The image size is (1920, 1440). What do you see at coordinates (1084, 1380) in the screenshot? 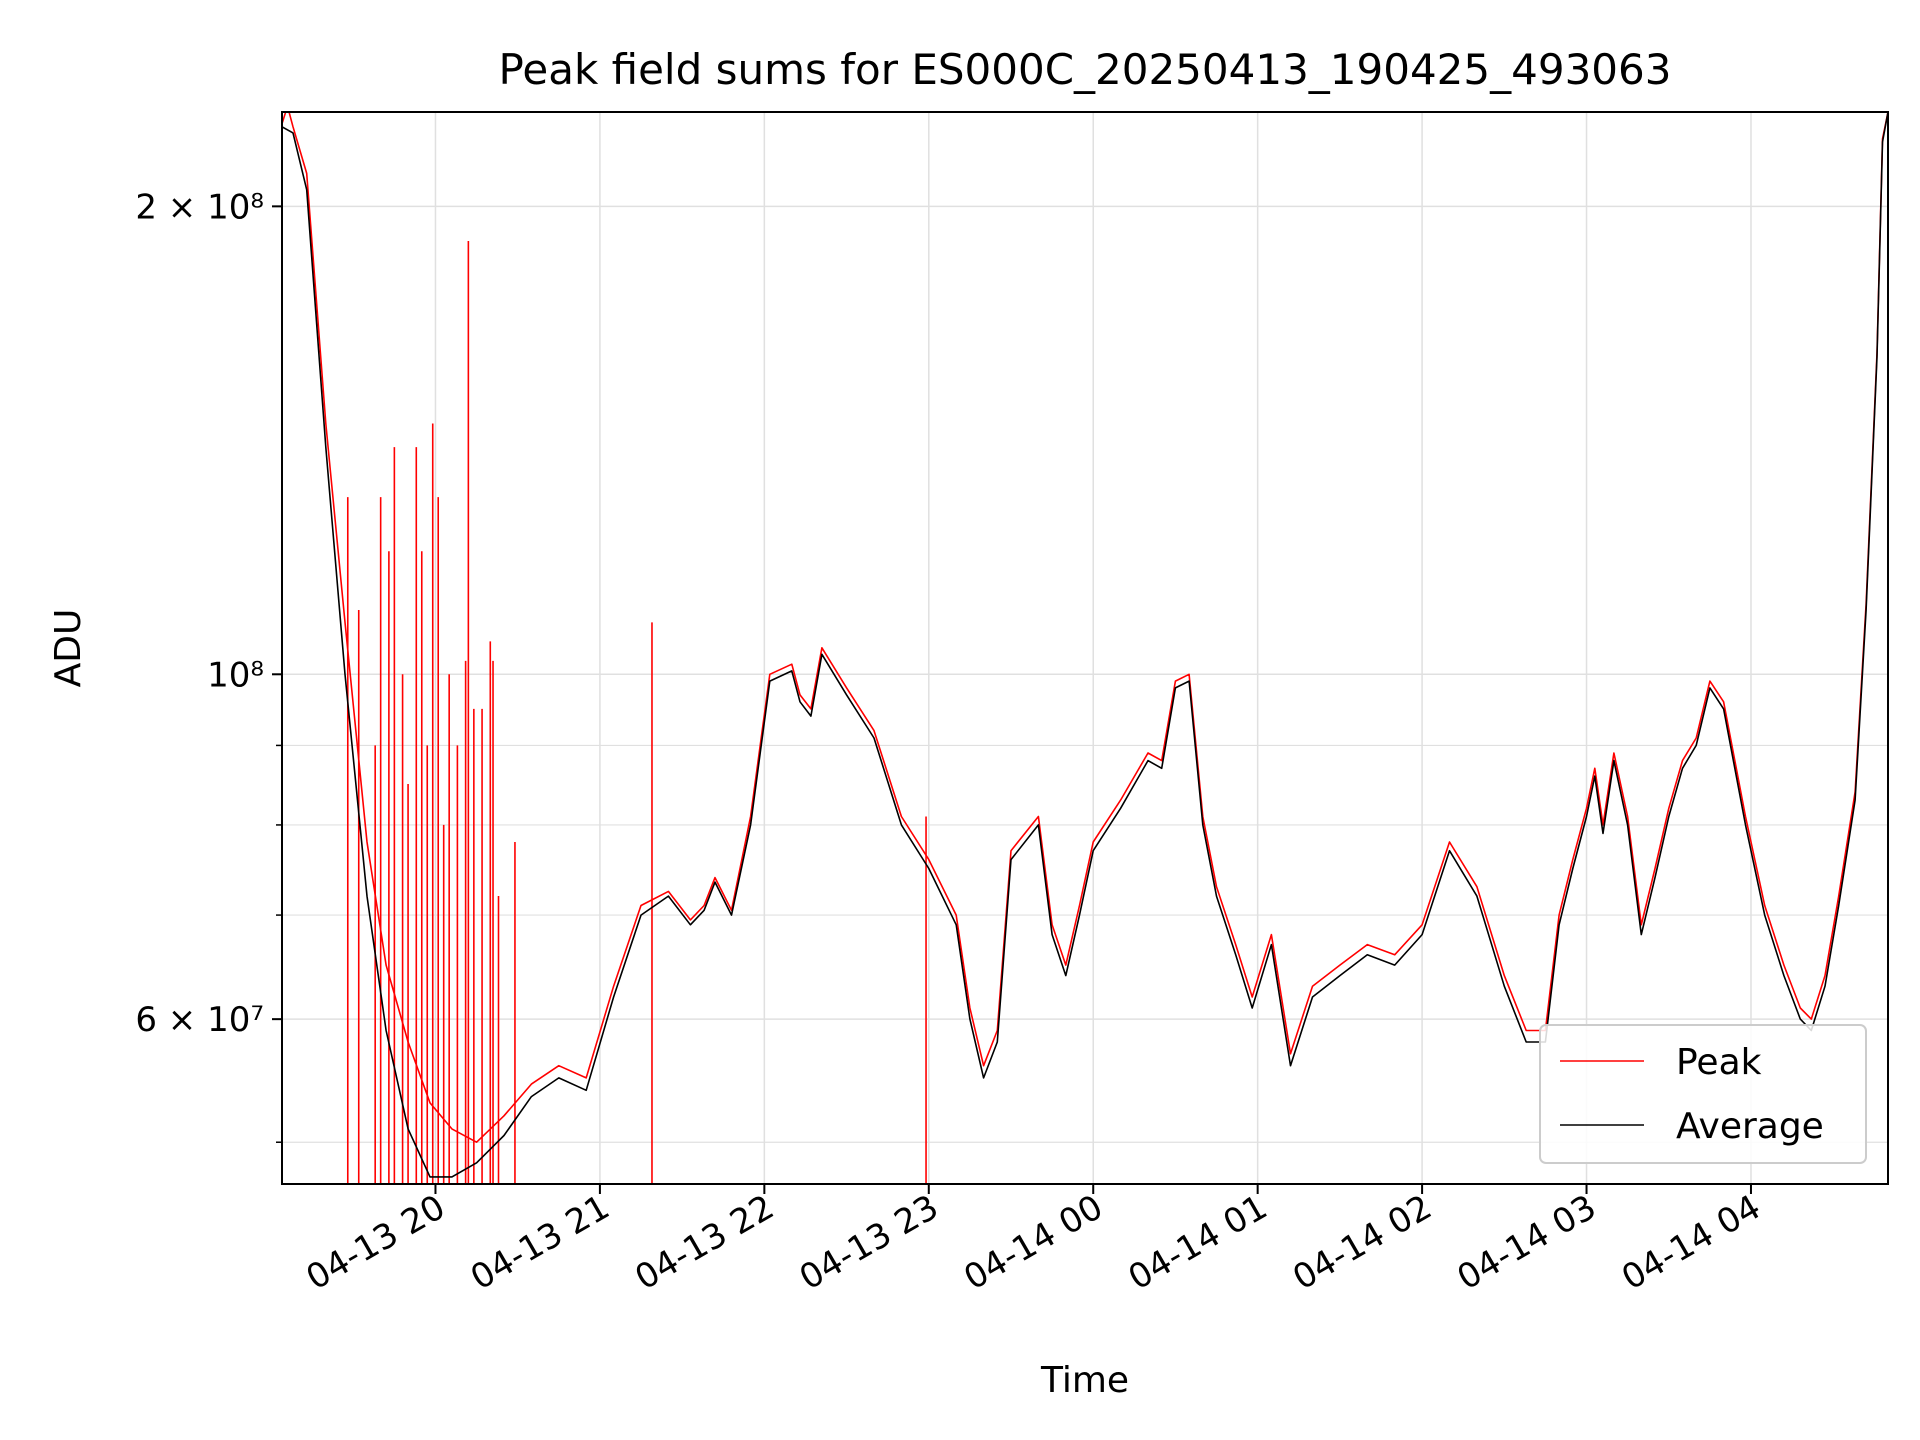
I see `x-axis-label: Time` at bounding box center [1084, 1380].